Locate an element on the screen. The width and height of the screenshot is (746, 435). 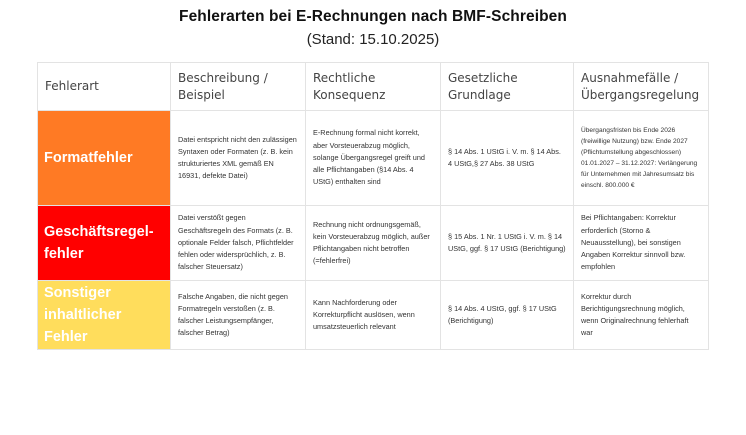
column-header-consequence: Rechtliche Konsequenz is located at coordinates (373, 86).